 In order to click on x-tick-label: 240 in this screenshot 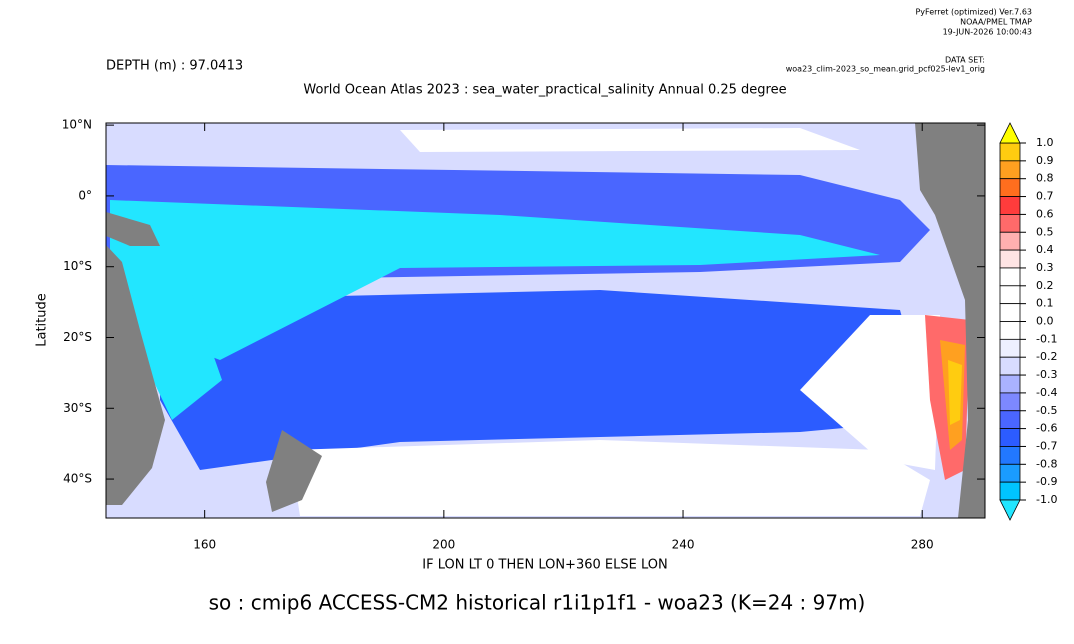, I will do `click(683, 545)`.